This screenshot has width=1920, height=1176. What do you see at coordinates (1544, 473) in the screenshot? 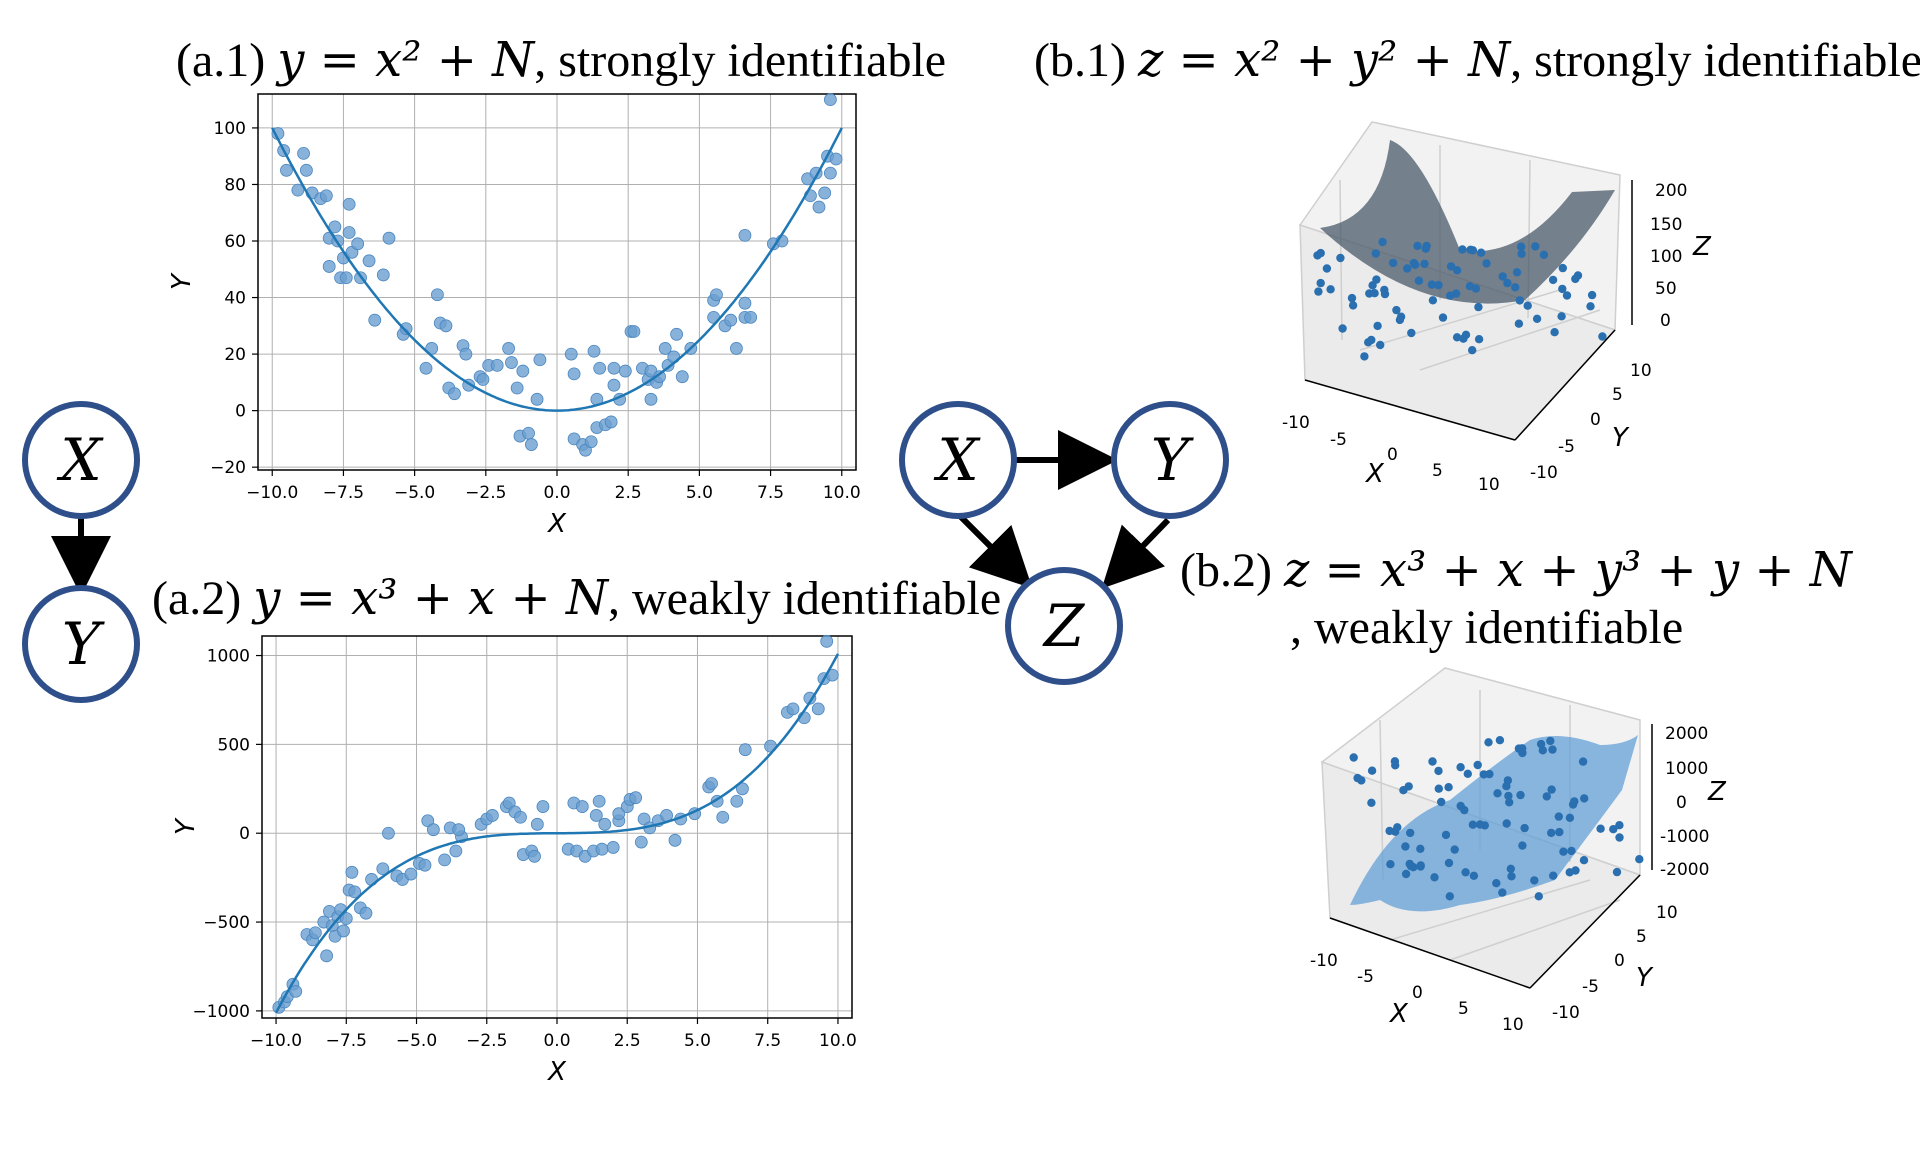
I see `b1-ytick-4: -10` at bounding box center [1544, 473].